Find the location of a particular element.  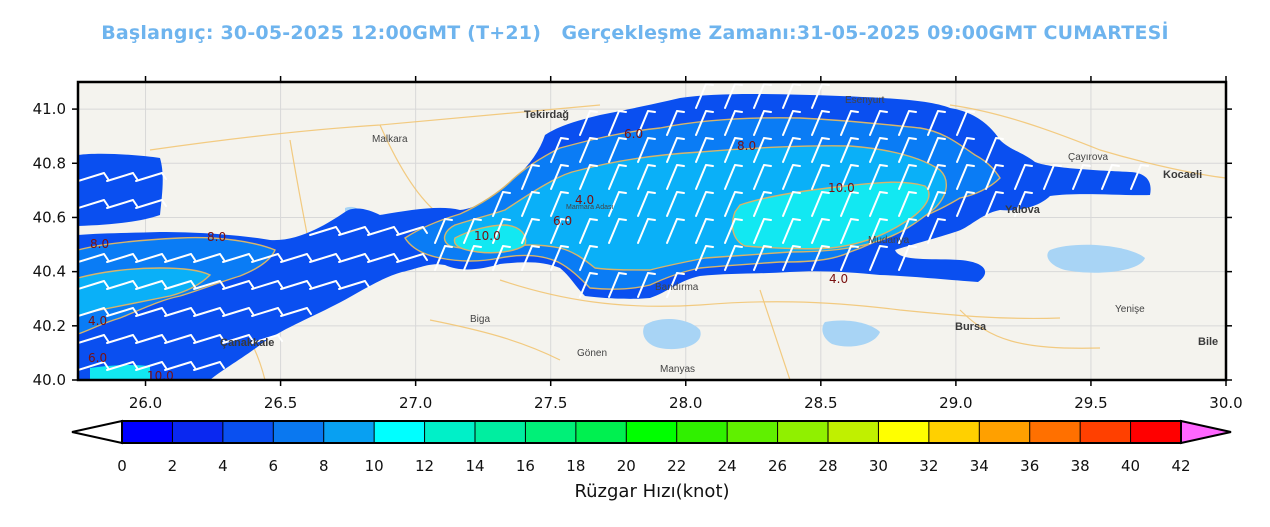

colorbar-tick-label: 24 is located at coordinates (727, 466).